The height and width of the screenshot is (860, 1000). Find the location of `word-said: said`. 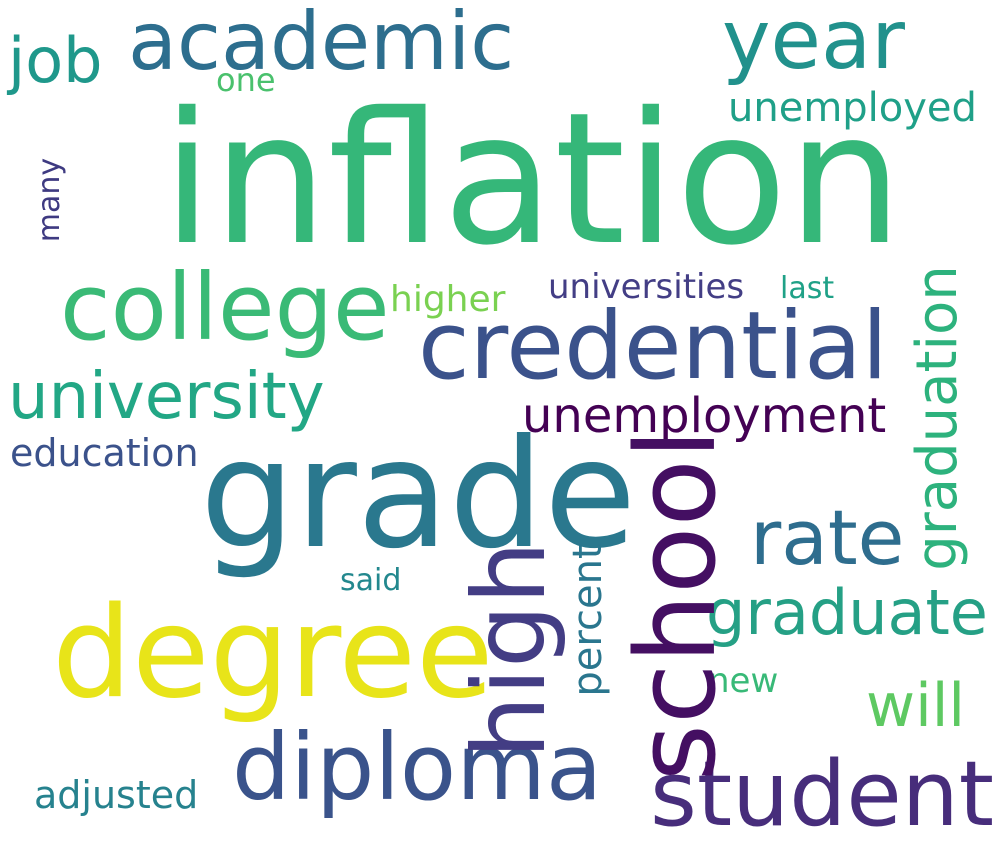

word-said: said is located at coordinates (371, 580).